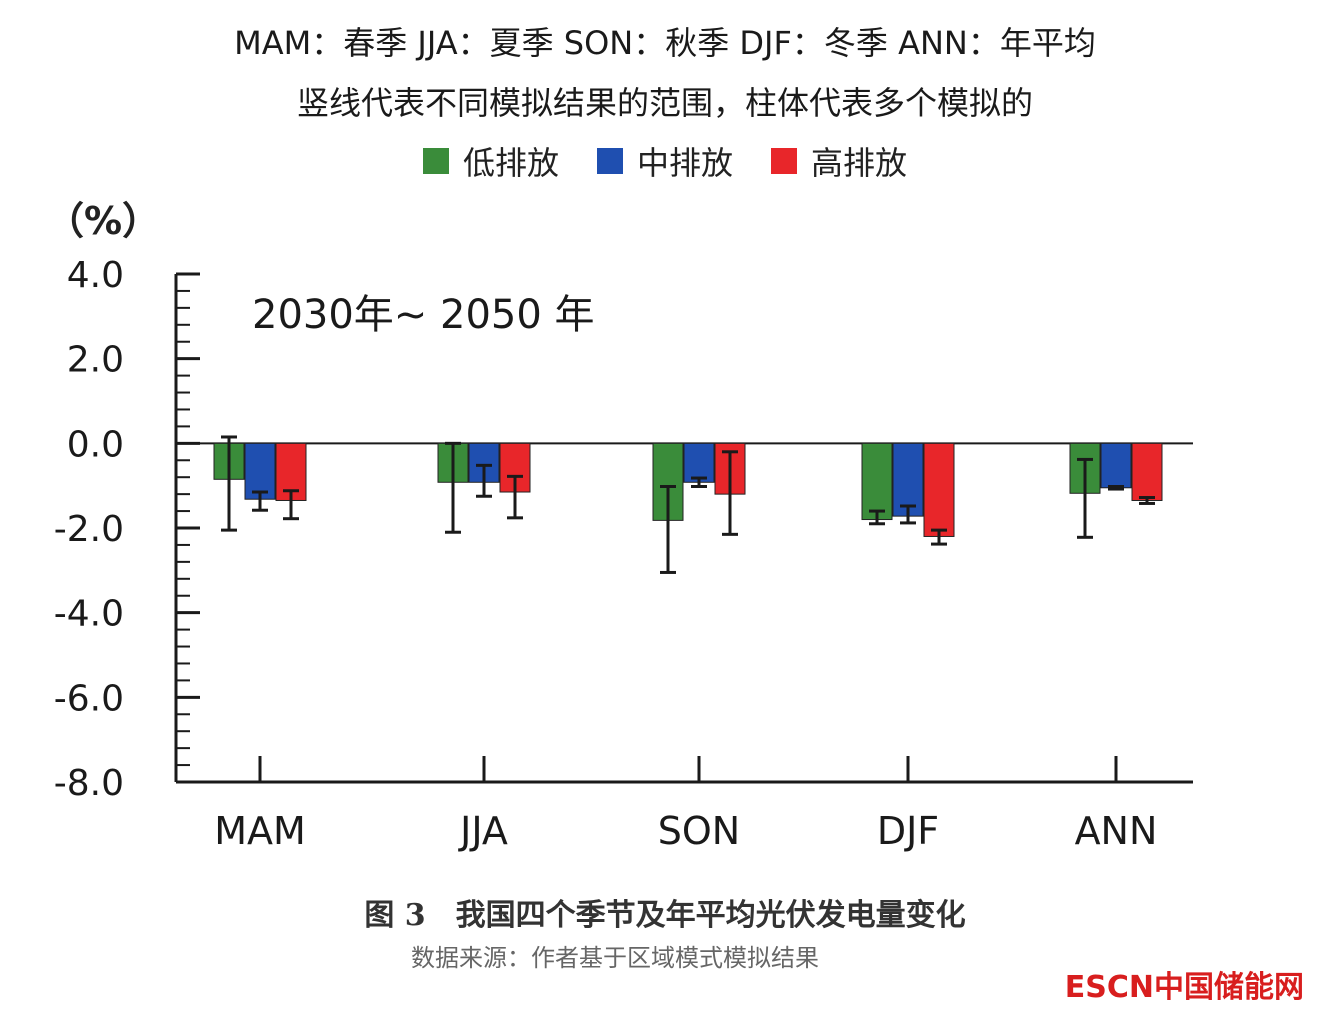 This screenshot has width=1330, height=1014. Describe the element at coordinates (609, 161) in the screenshot. I see `legend-swatch-mid` at that location.